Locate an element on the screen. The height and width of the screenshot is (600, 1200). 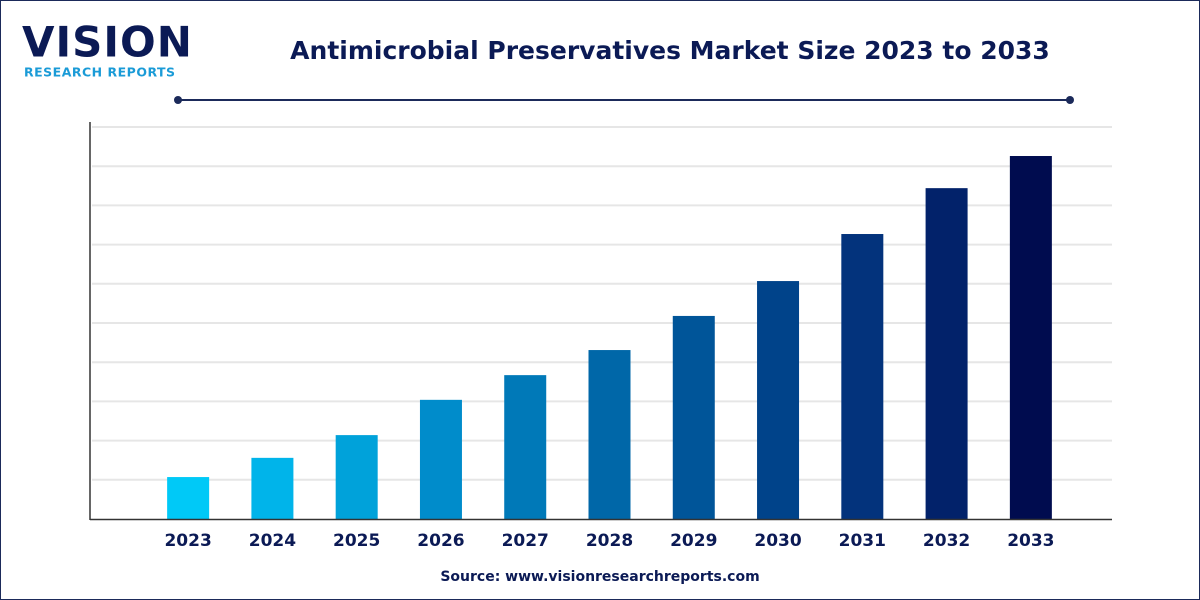
x-tick-label: 2031 is located at coordinates (862, 541).